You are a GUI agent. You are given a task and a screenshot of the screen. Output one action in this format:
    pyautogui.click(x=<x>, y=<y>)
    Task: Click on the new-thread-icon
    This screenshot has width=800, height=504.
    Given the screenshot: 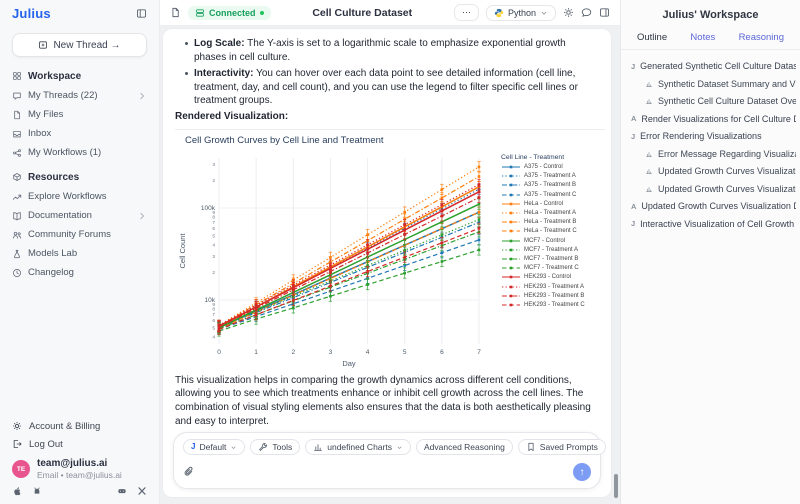 What is the action you would take?
    pyautogui.click(x=43, y=45)
    